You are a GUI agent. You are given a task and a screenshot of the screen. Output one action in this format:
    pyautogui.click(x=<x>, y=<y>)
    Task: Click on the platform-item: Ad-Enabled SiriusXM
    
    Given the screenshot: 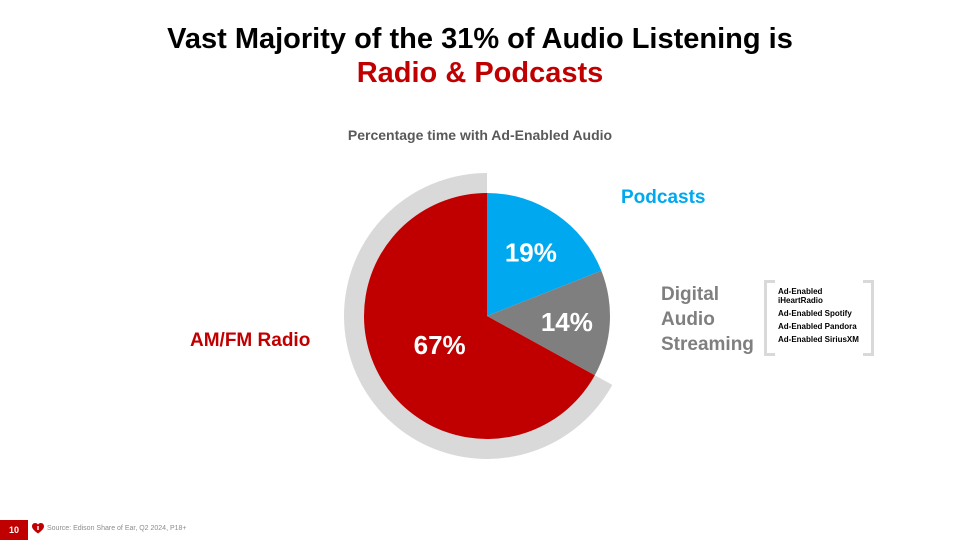 What is the action you would take?
    pyautogui.click(x=818, y=339)
    